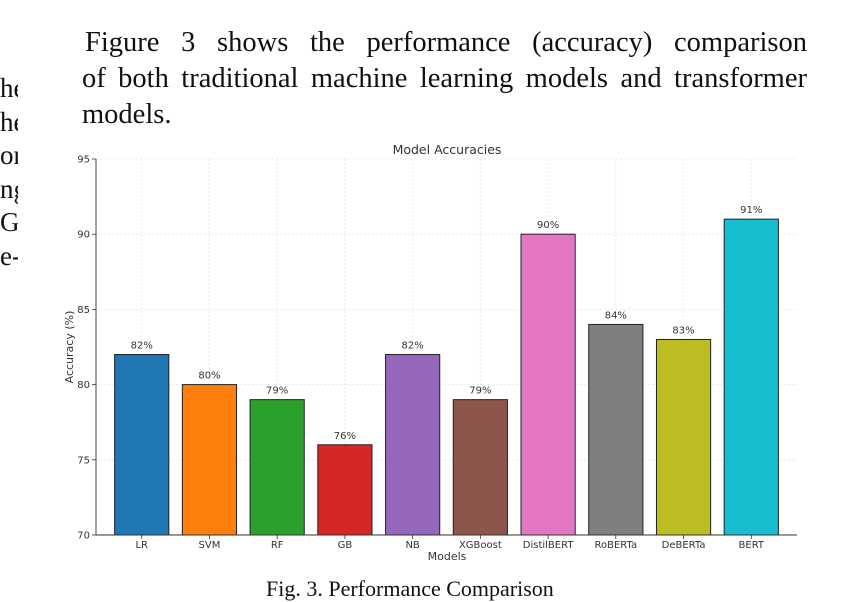 The image size is (861, 602). What do you see at coordinates (9, 222) in the screenshot?
I see `left-fragment-line: G-` at bounding box center [9, 222].